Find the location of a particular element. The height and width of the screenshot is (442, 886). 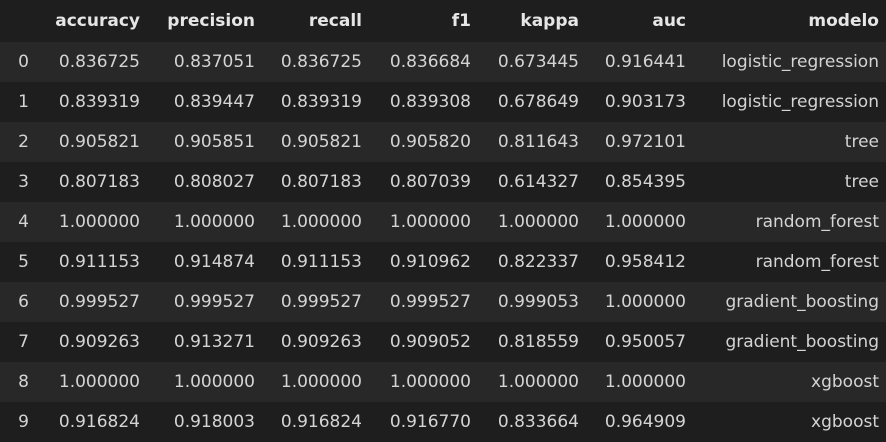

row-index: 2 is located at coordinates (23, 142).